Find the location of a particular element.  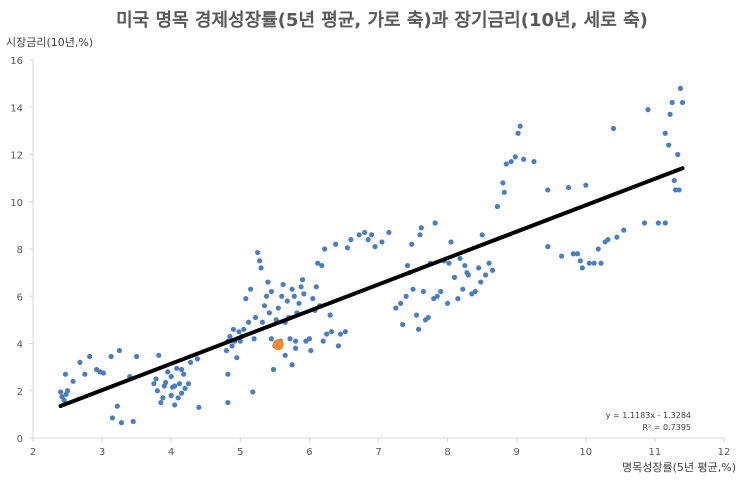

trendline-equation: y = 1.1183x - 1.3284 is located at coordinates (648, 415).